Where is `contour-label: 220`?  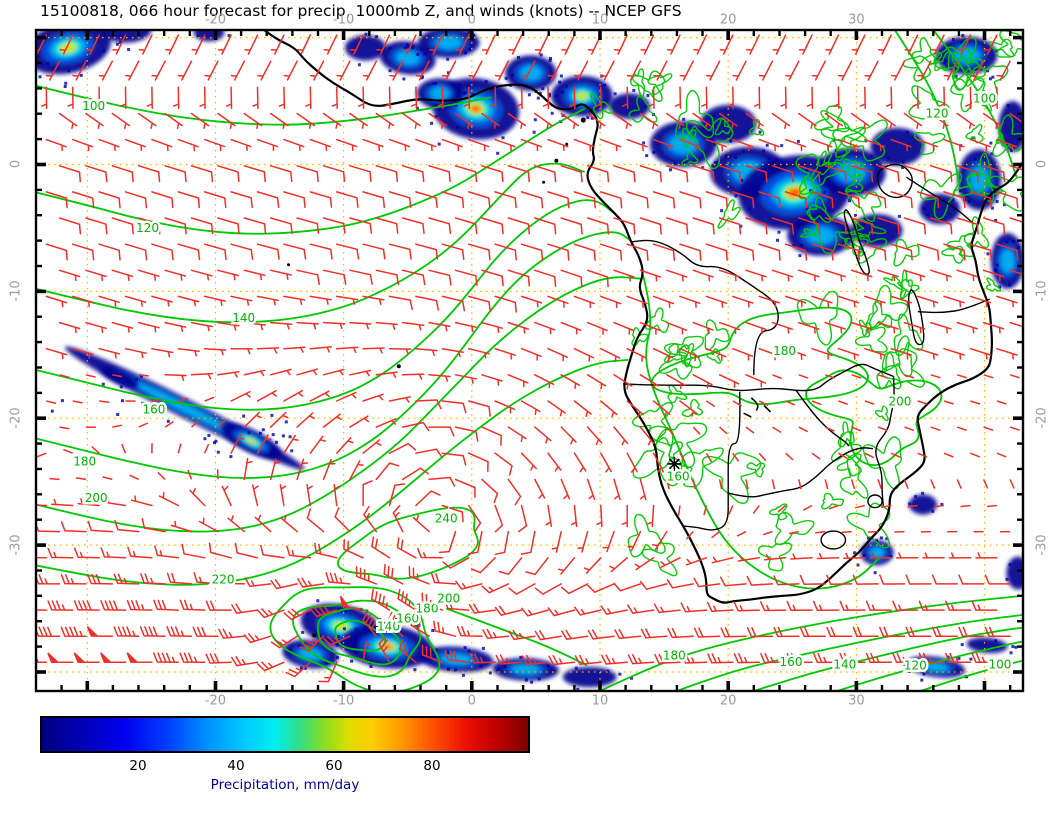
contour-label: 220 is located at coordinates (223, 579).